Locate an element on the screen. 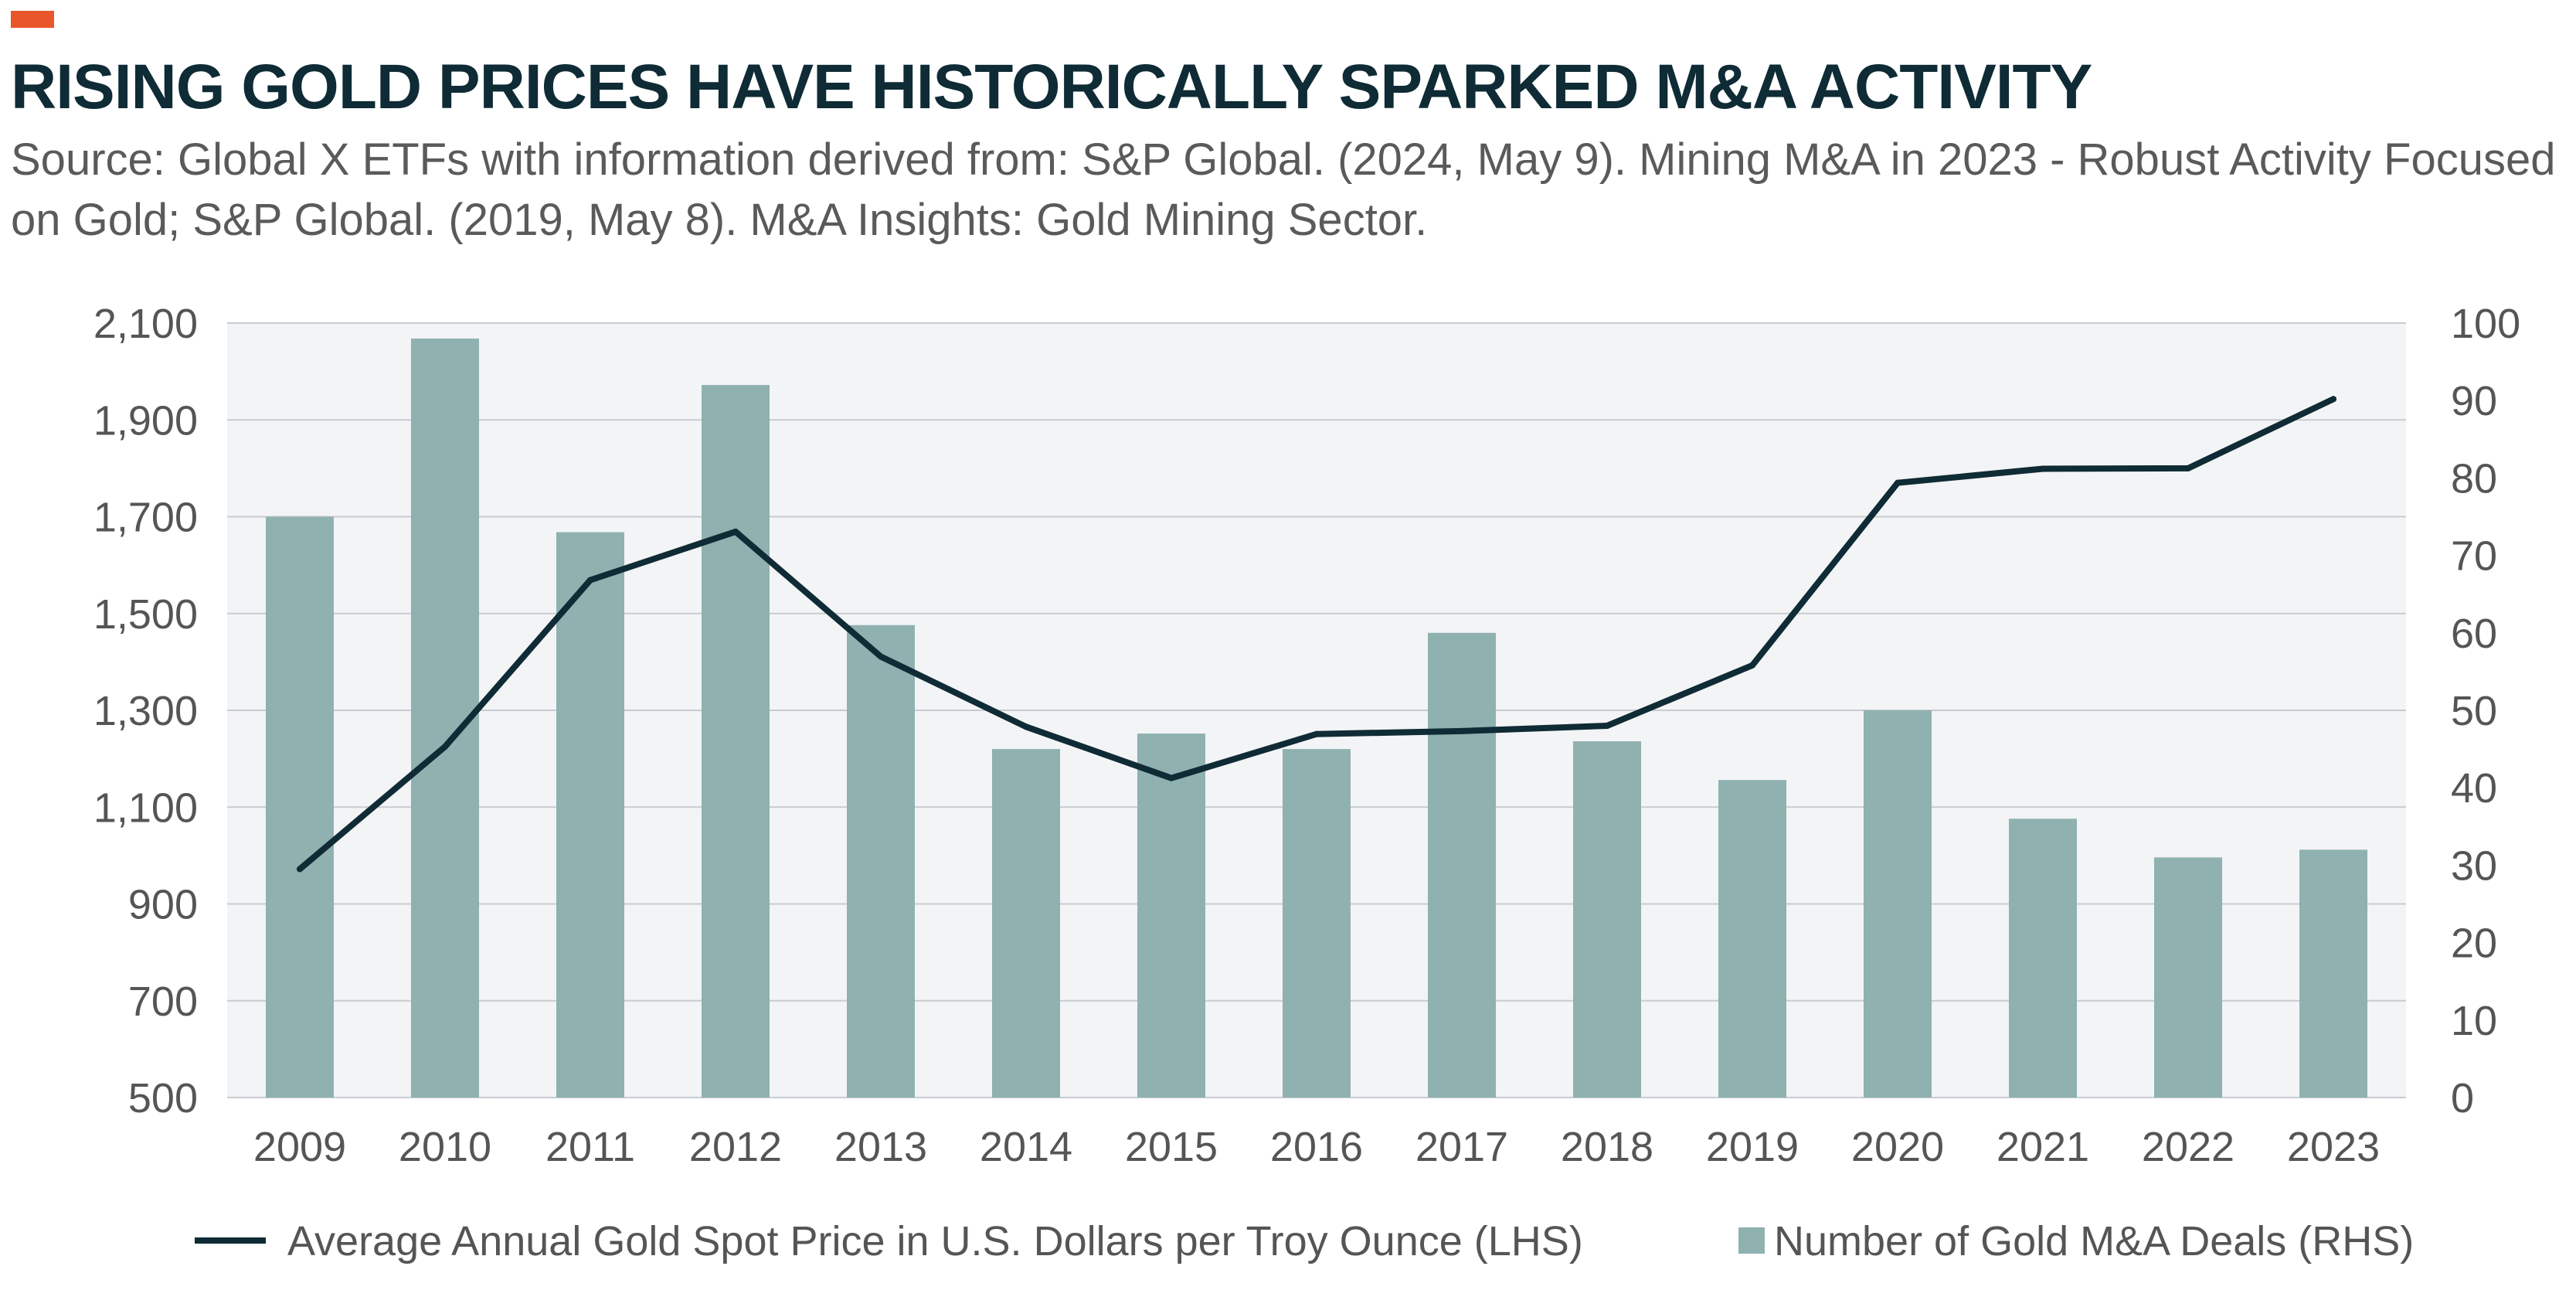 This screenshot has width=2576, height=1290. right-axis-tick-label: 30 is located at coordinates (2474, 865).